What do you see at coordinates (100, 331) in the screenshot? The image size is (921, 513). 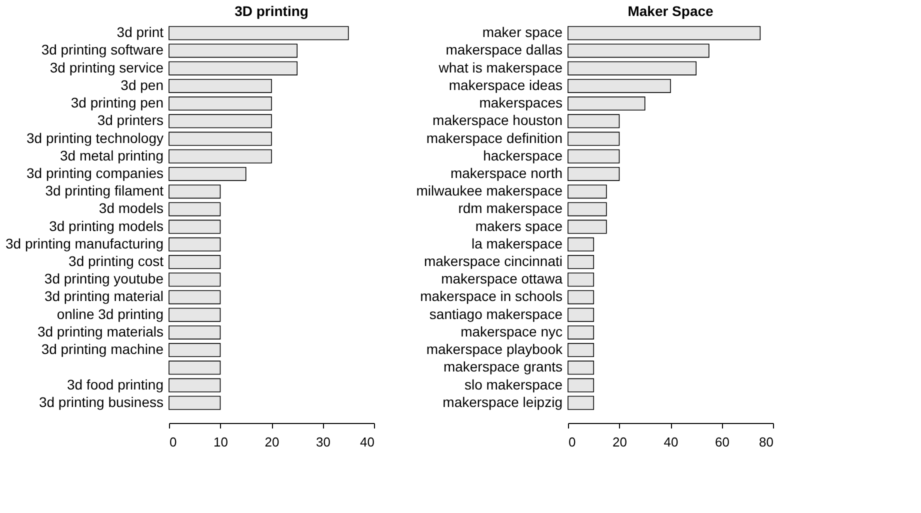 I see `y-tick-label: 3d printing materials` at bounding box center [100, 331].